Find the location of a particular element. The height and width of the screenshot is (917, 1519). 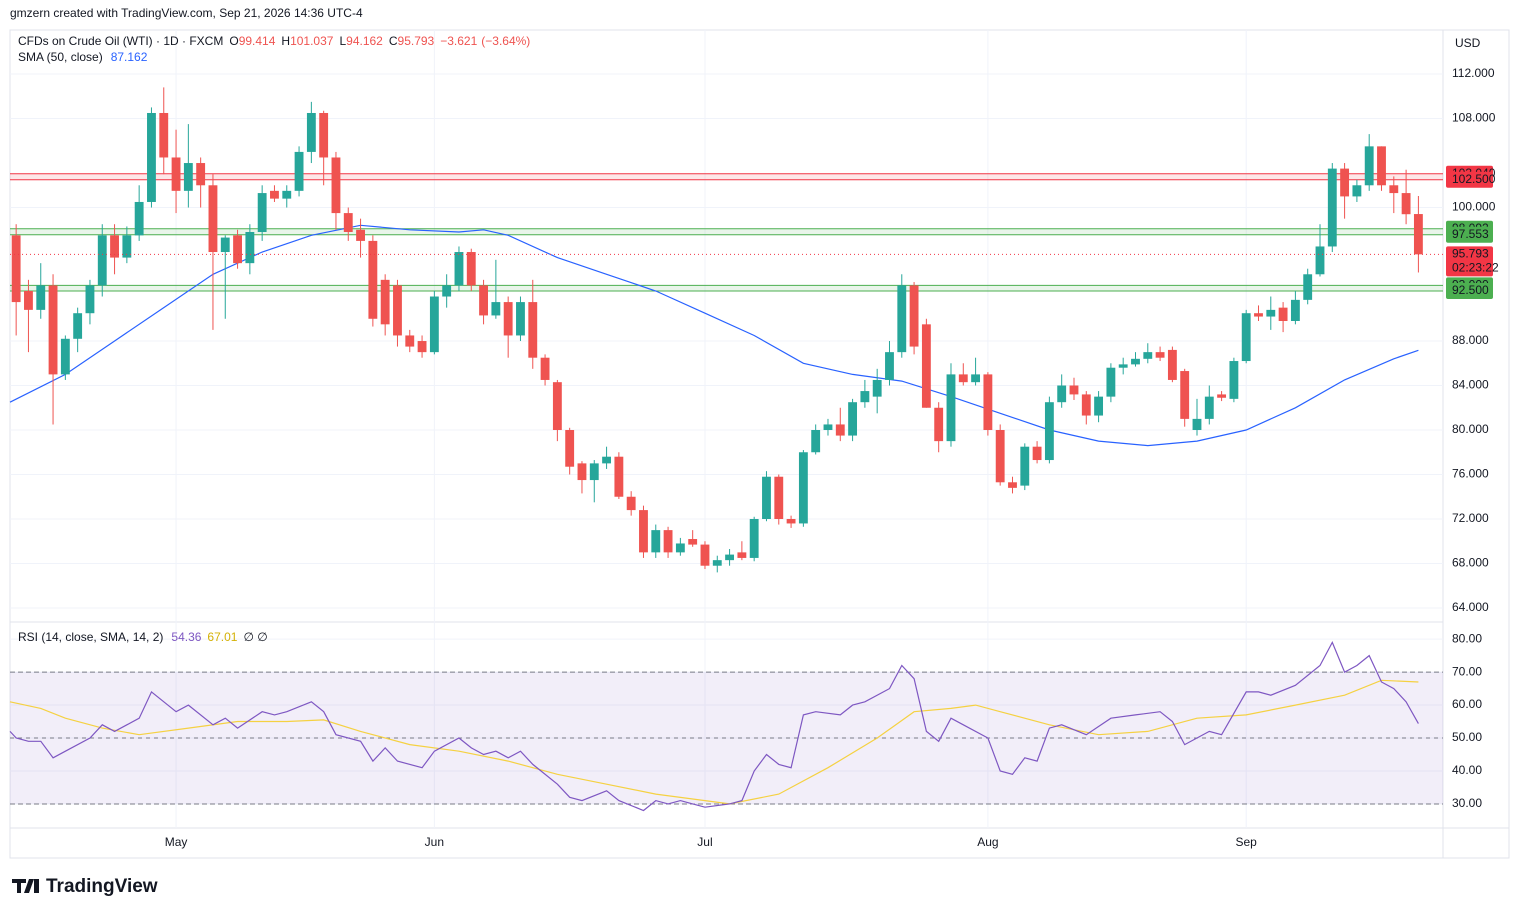

ohlc-value: 94.162 is located at coordinates (364, 41).